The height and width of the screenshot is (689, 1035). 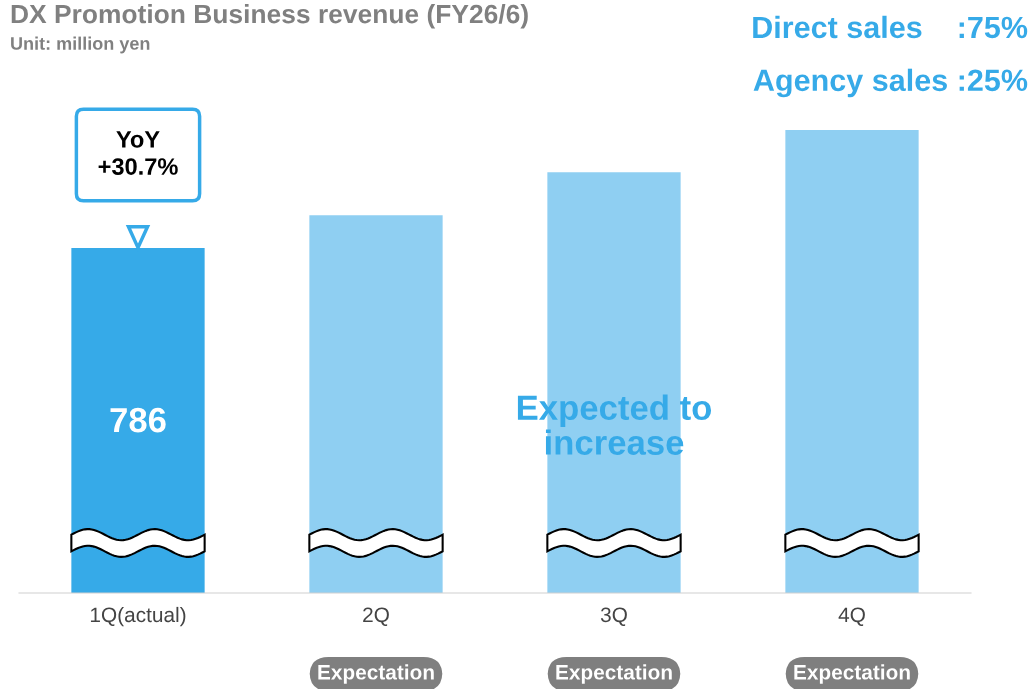 What do you see at coordinates (80, 45) in the screenshot?
I see `chart-subtitle: Unit: million yen` at bounding box center [80, 45].